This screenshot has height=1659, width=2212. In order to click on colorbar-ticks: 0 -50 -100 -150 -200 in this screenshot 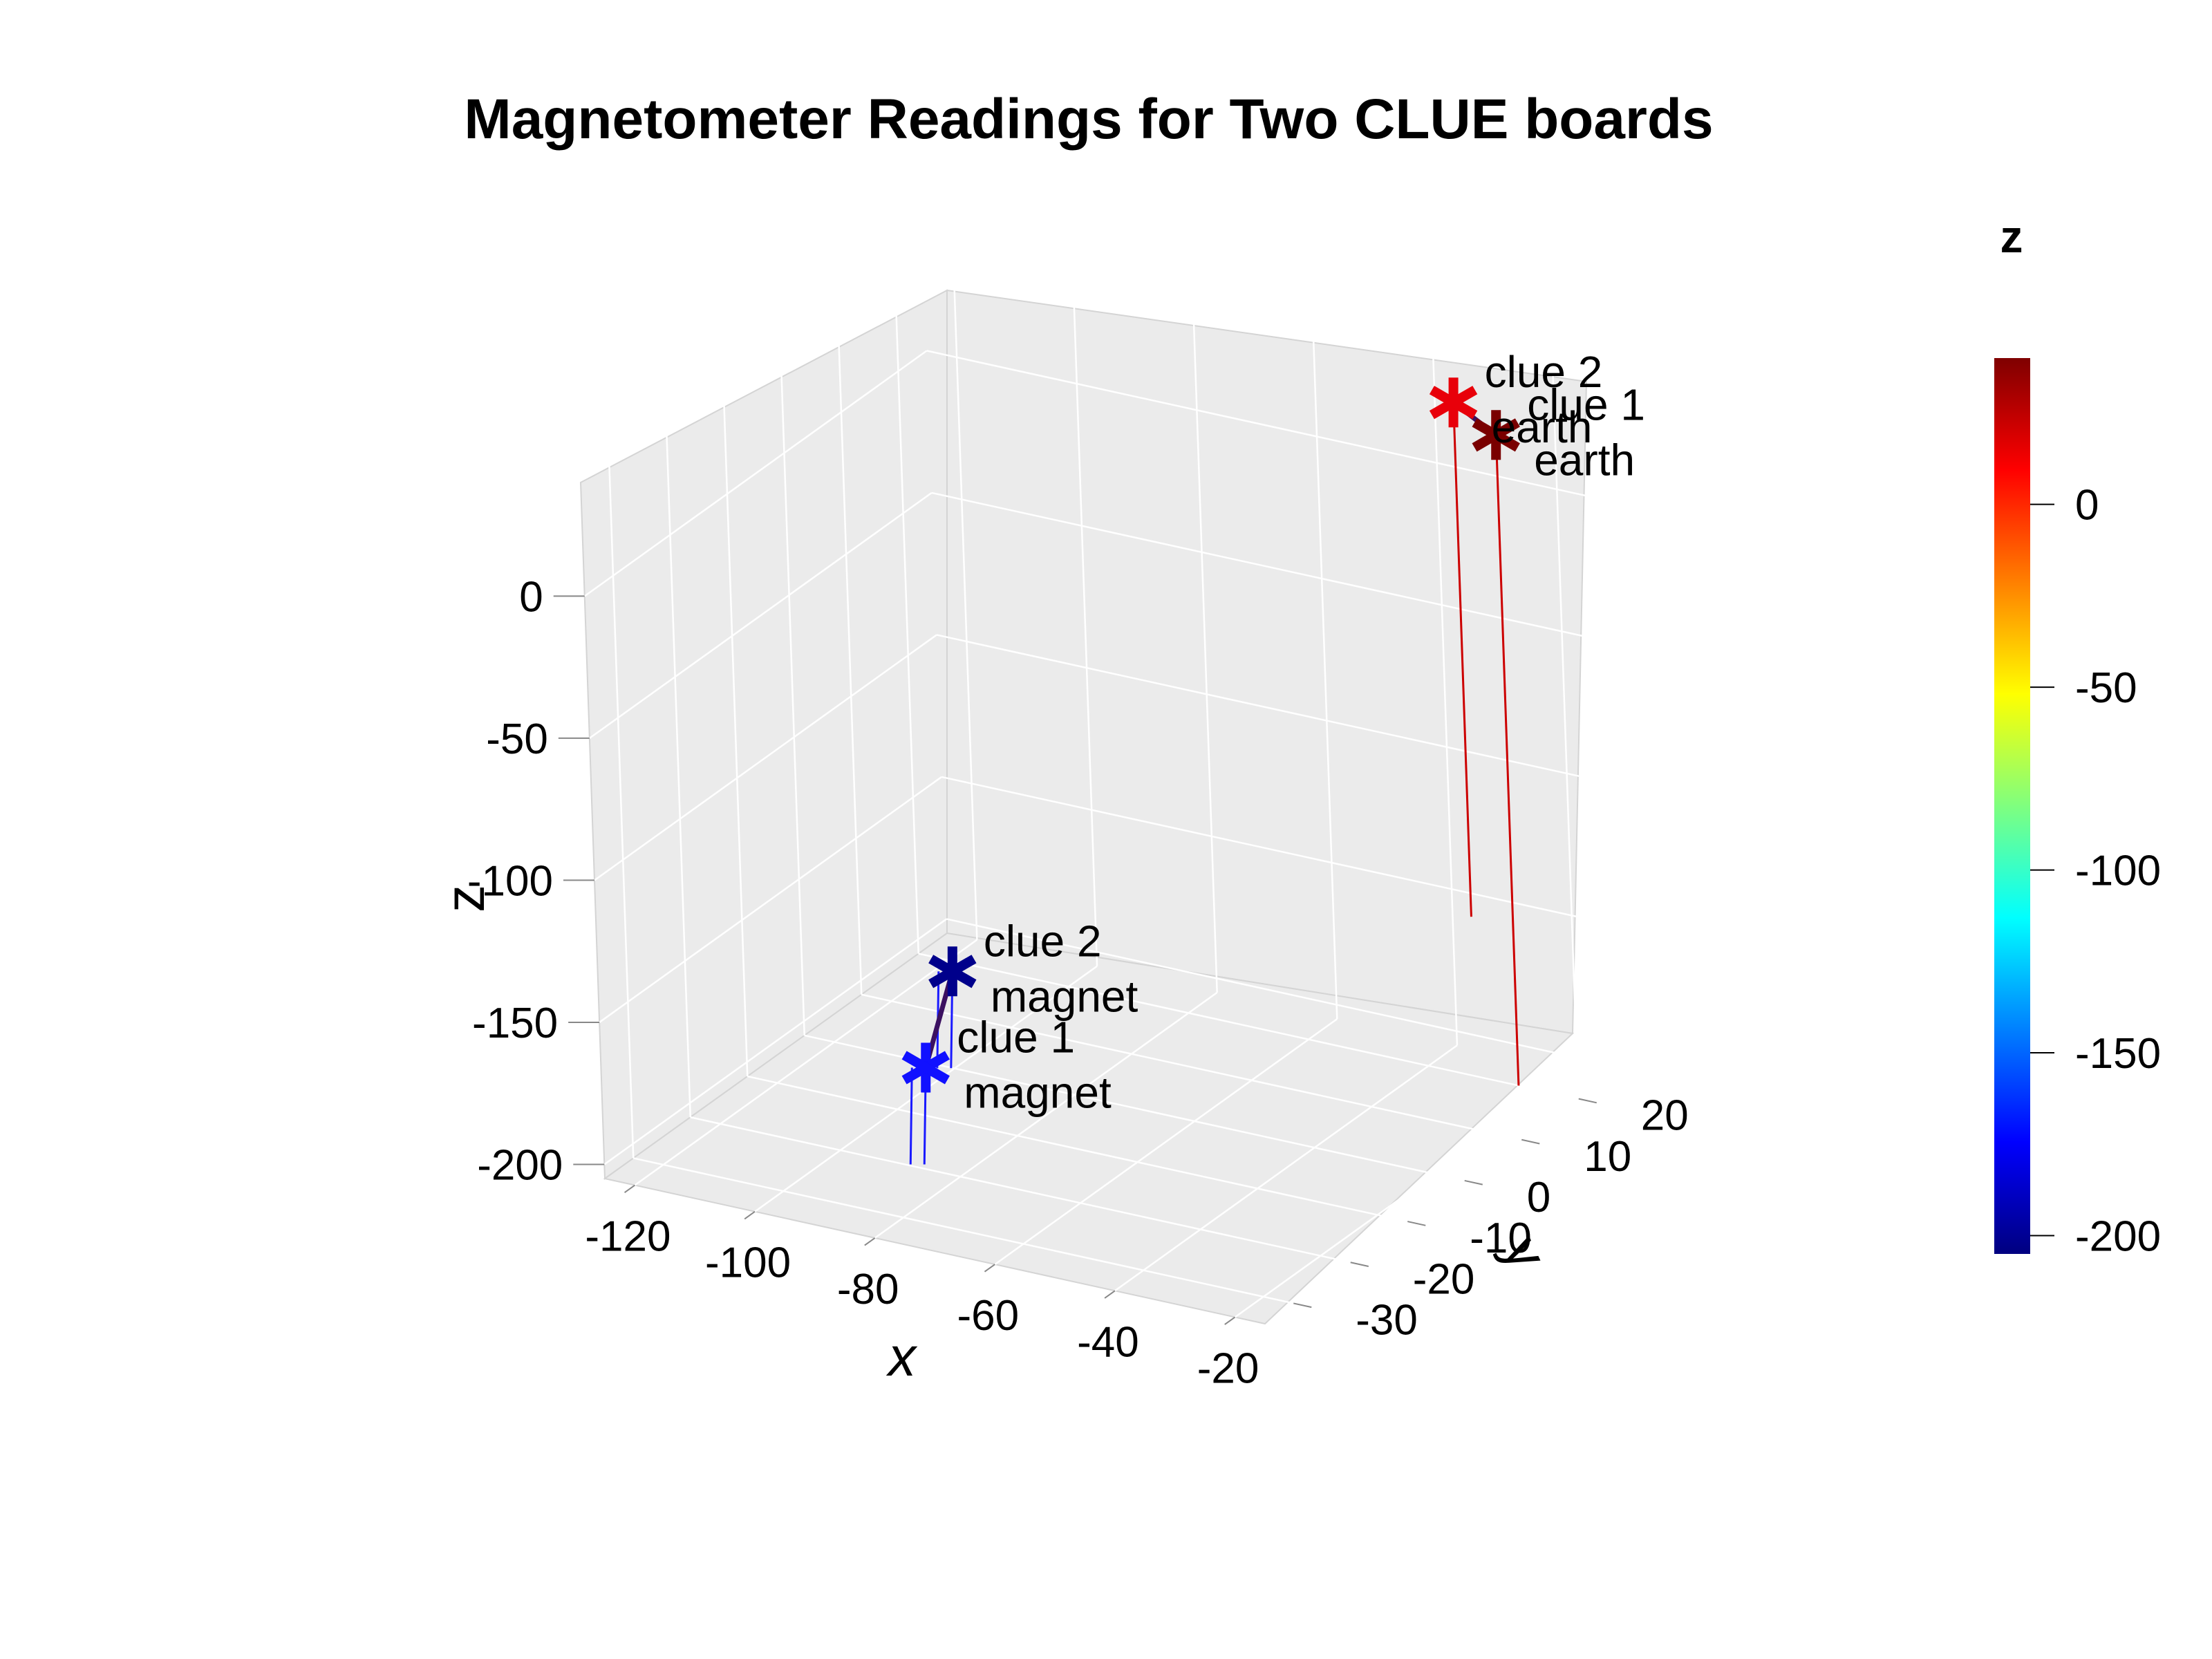, I will do `click(2095, 871)`.